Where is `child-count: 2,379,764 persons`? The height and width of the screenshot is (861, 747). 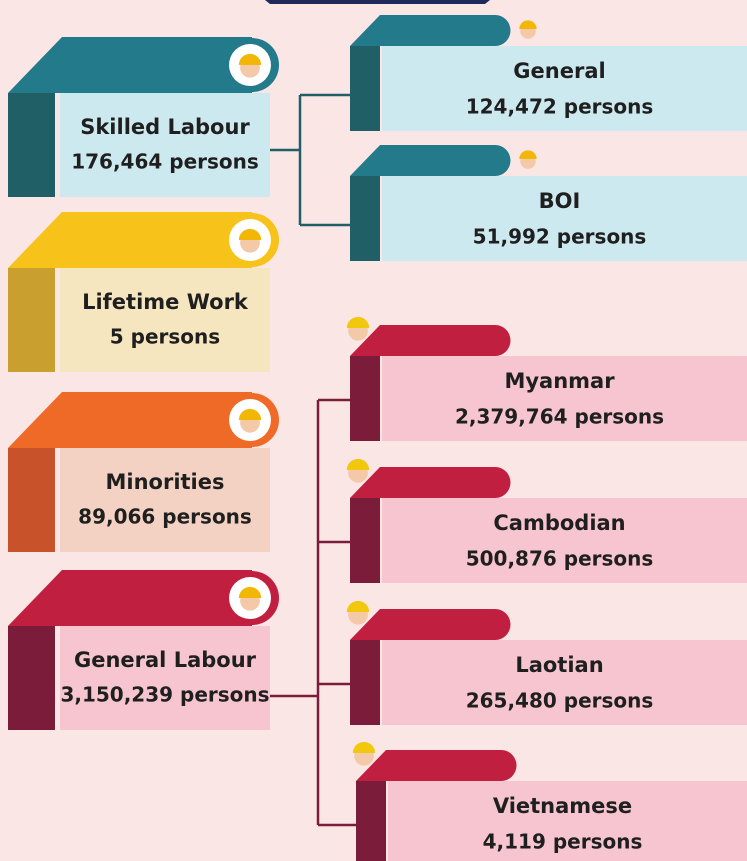
child-count: 2,379,764 persons is located at coordinates (559, 417).